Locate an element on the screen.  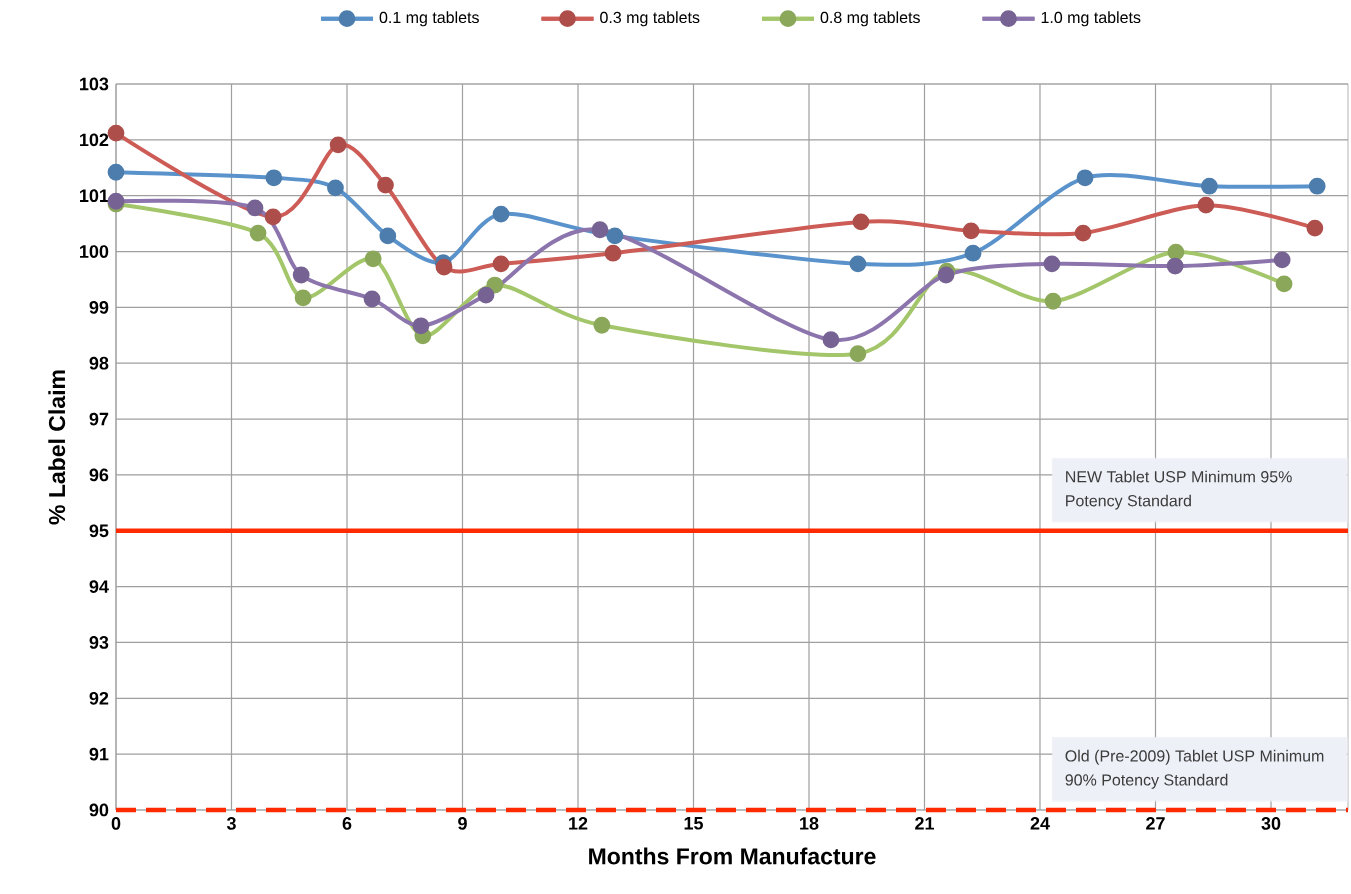
x-tick-label: 9 is located at coordinates (462, 823).